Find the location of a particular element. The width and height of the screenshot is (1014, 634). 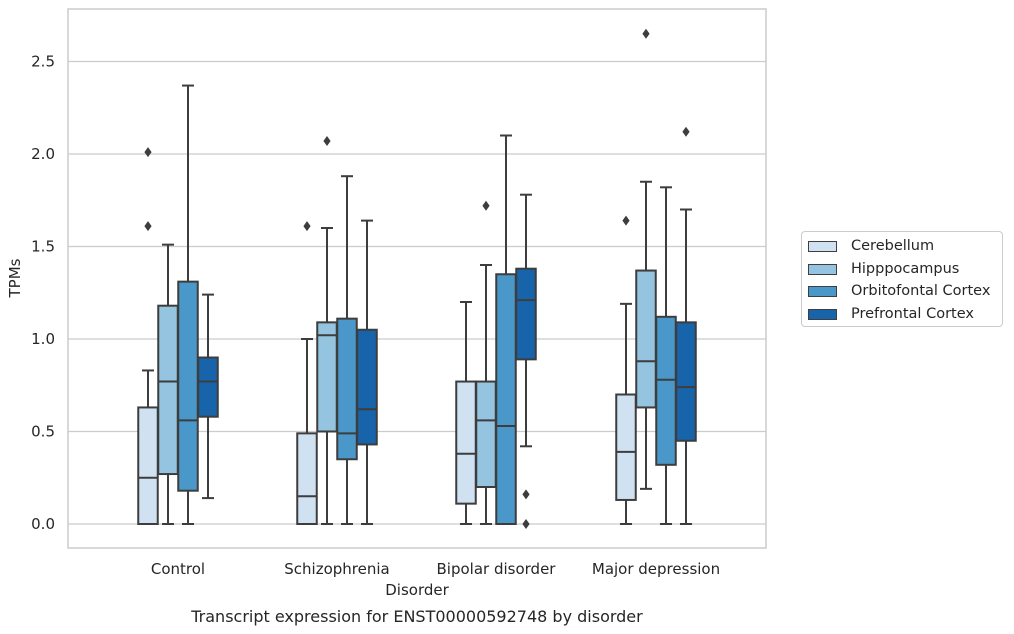

legend-label: Orbitofontal Cortex is located at coordinates (921, 291).